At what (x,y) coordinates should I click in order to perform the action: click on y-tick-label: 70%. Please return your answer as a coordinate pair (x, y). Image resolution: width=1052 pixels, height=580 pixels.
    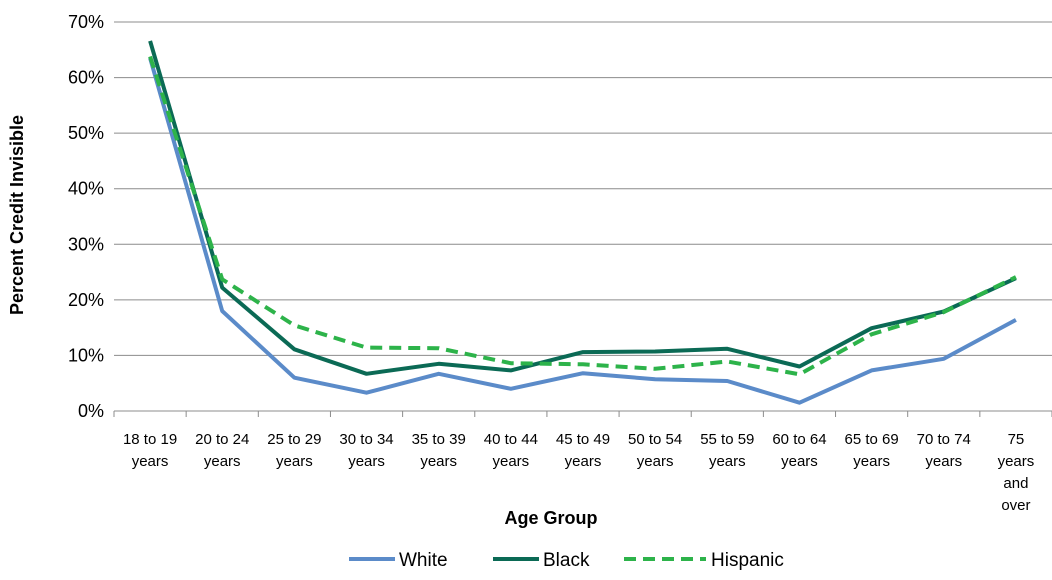
    Looking at the image, I should click on (86, 22).